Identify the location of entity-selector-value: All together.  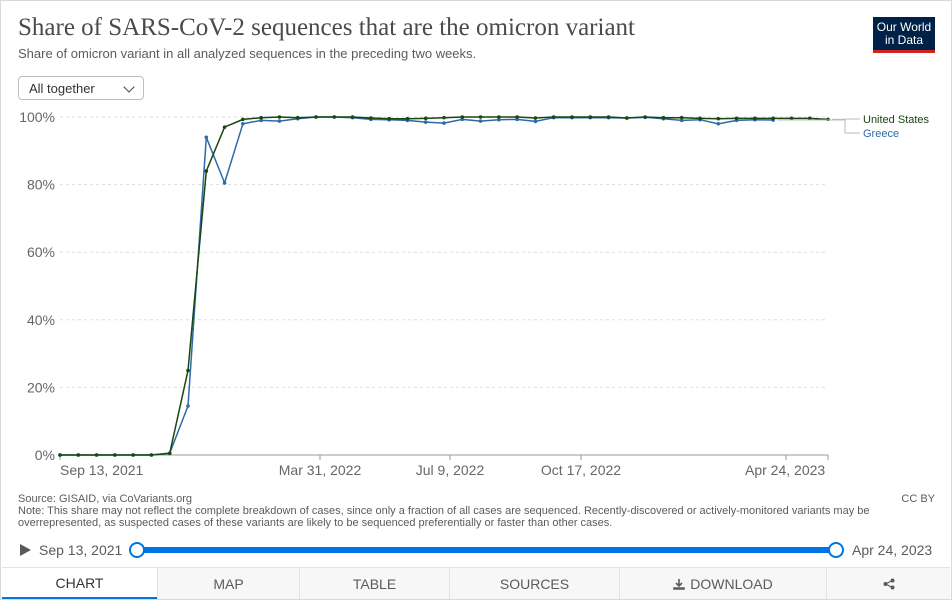
(62, 88).